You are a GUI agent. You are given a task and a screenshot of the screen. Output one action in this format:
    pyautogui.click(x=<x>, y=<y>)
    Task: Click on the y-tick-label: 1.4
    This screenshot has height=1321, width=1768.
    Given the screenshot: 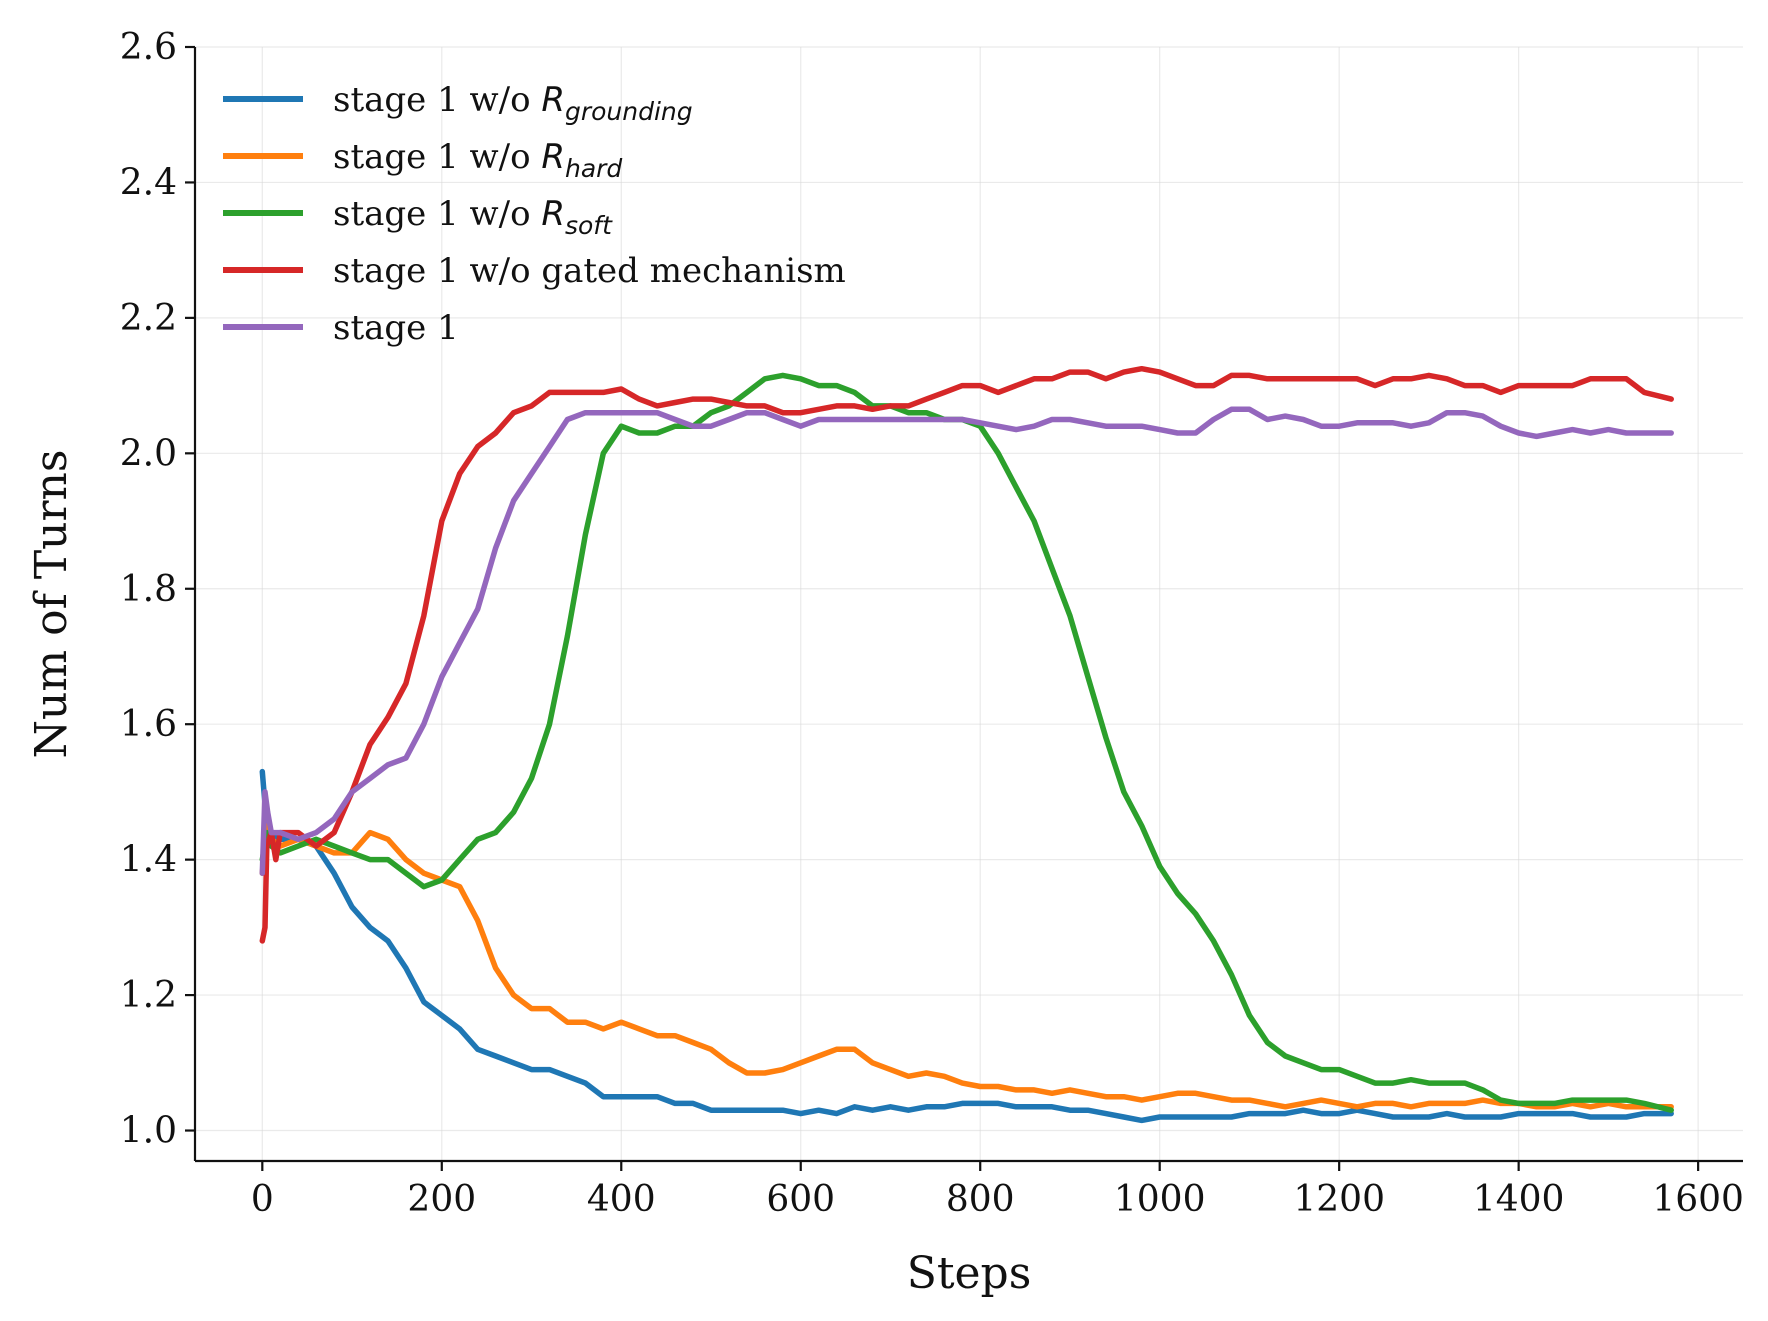 What is the action you would take?
    pyautogui.click(x=148, y=860)
    